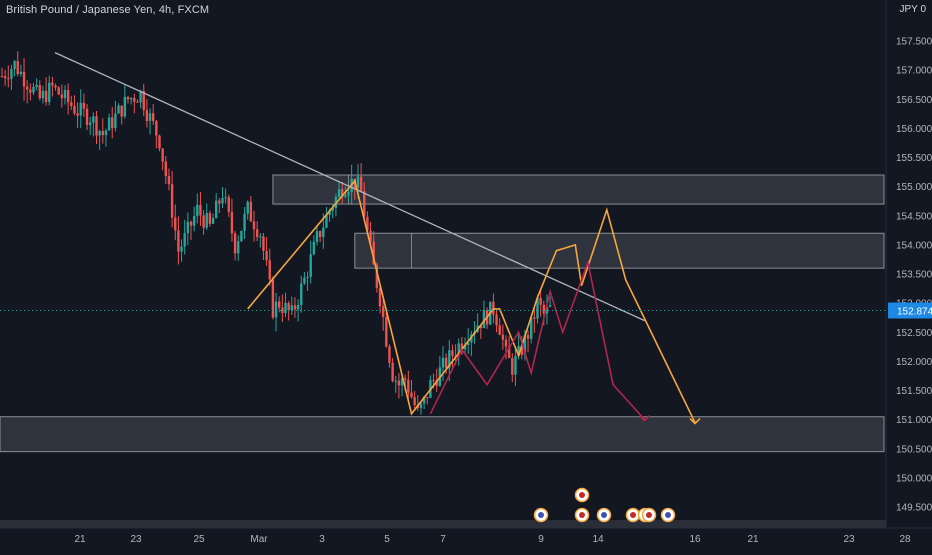 This screenshot has width=932, height=555. Describe the element at coordinates (259, 539) in the screenshot. I see `x-tick-label: Mar` at that location.